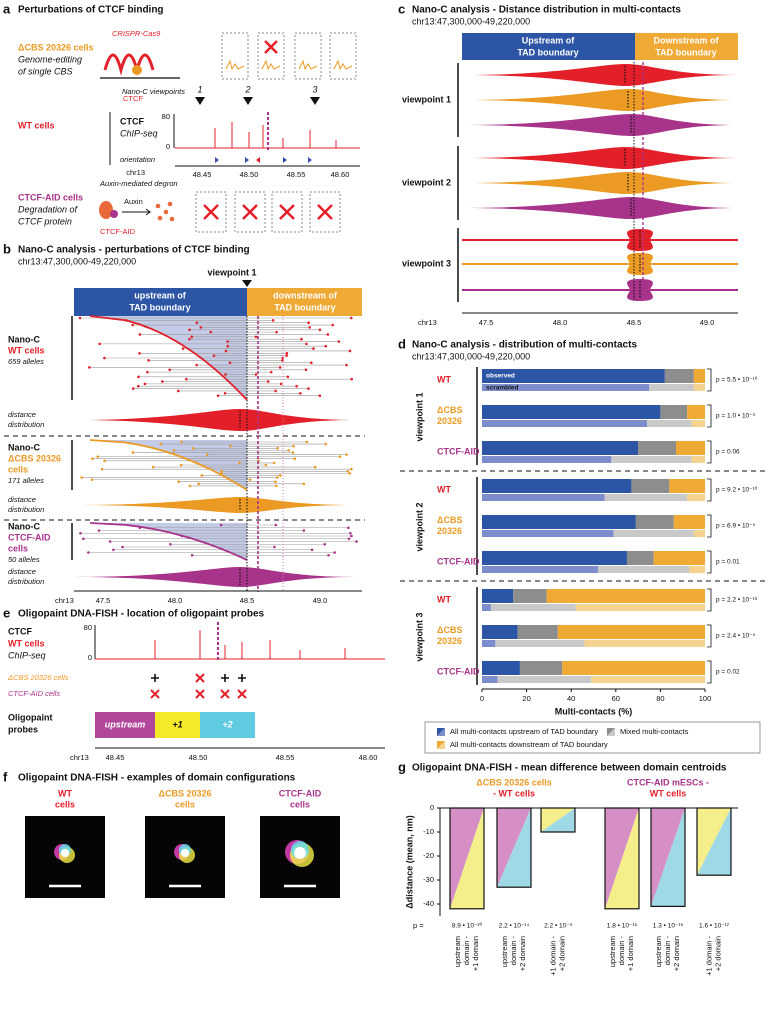 Image resolution: width=771 pixels, height=1019 pixels. I want to click on probe-label: upstream, so click(125, 724).